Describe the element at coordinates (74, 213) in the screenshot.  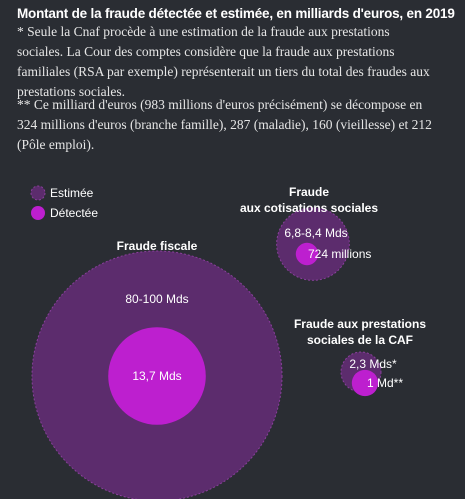
I see `legend-label-detected: Détectée` at that location.